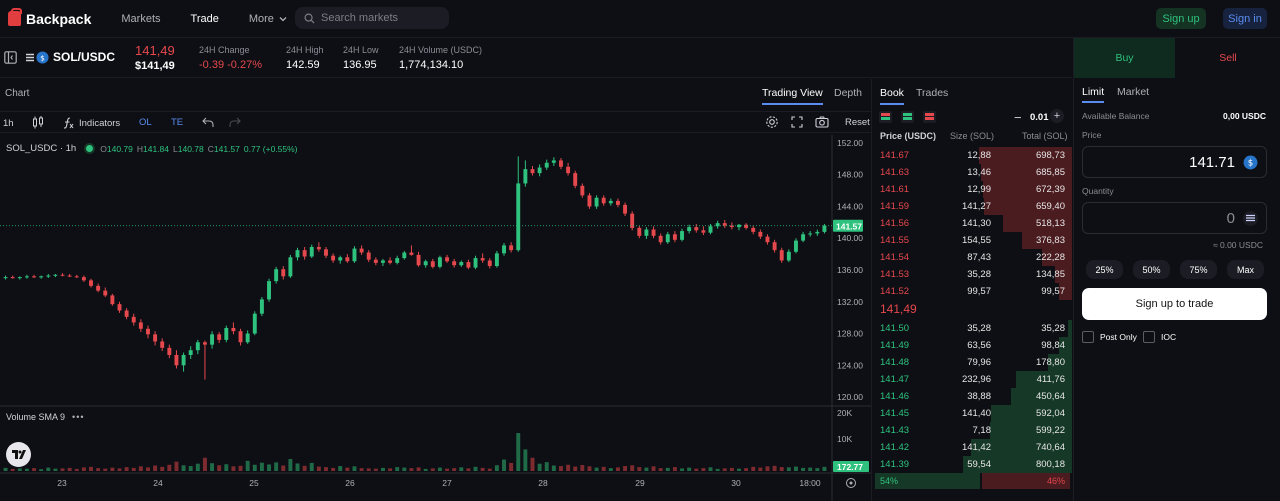 The image size is (1280, 501). I want to click on usdc-coin-icon: $, so click(1250, 162).